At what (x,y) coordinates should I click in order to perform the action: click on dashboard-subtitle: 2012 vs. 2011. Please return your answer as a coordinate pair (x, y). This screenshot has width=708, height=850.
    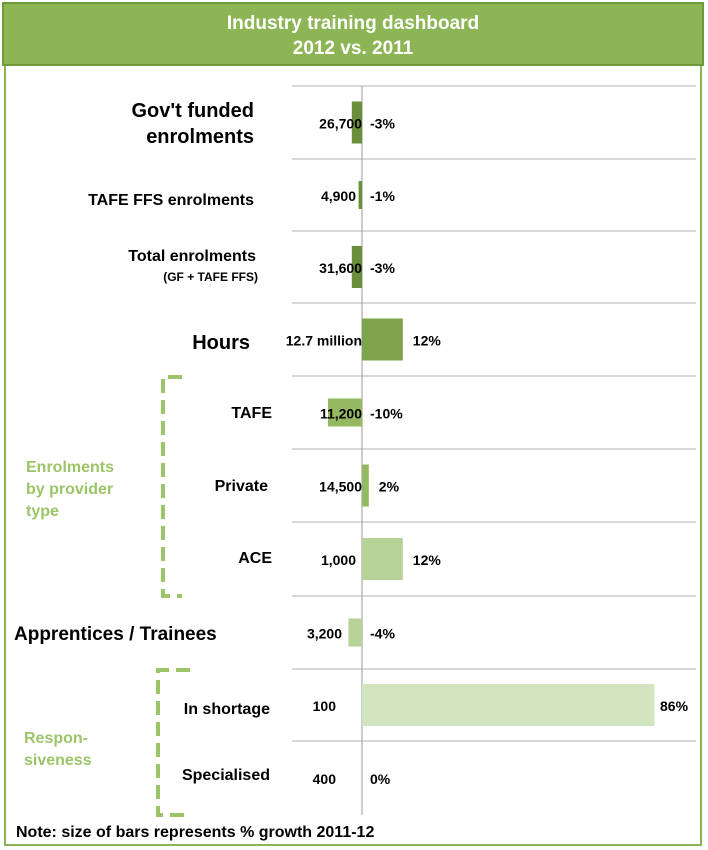
    Looking at the image, I should click on (353, 48).